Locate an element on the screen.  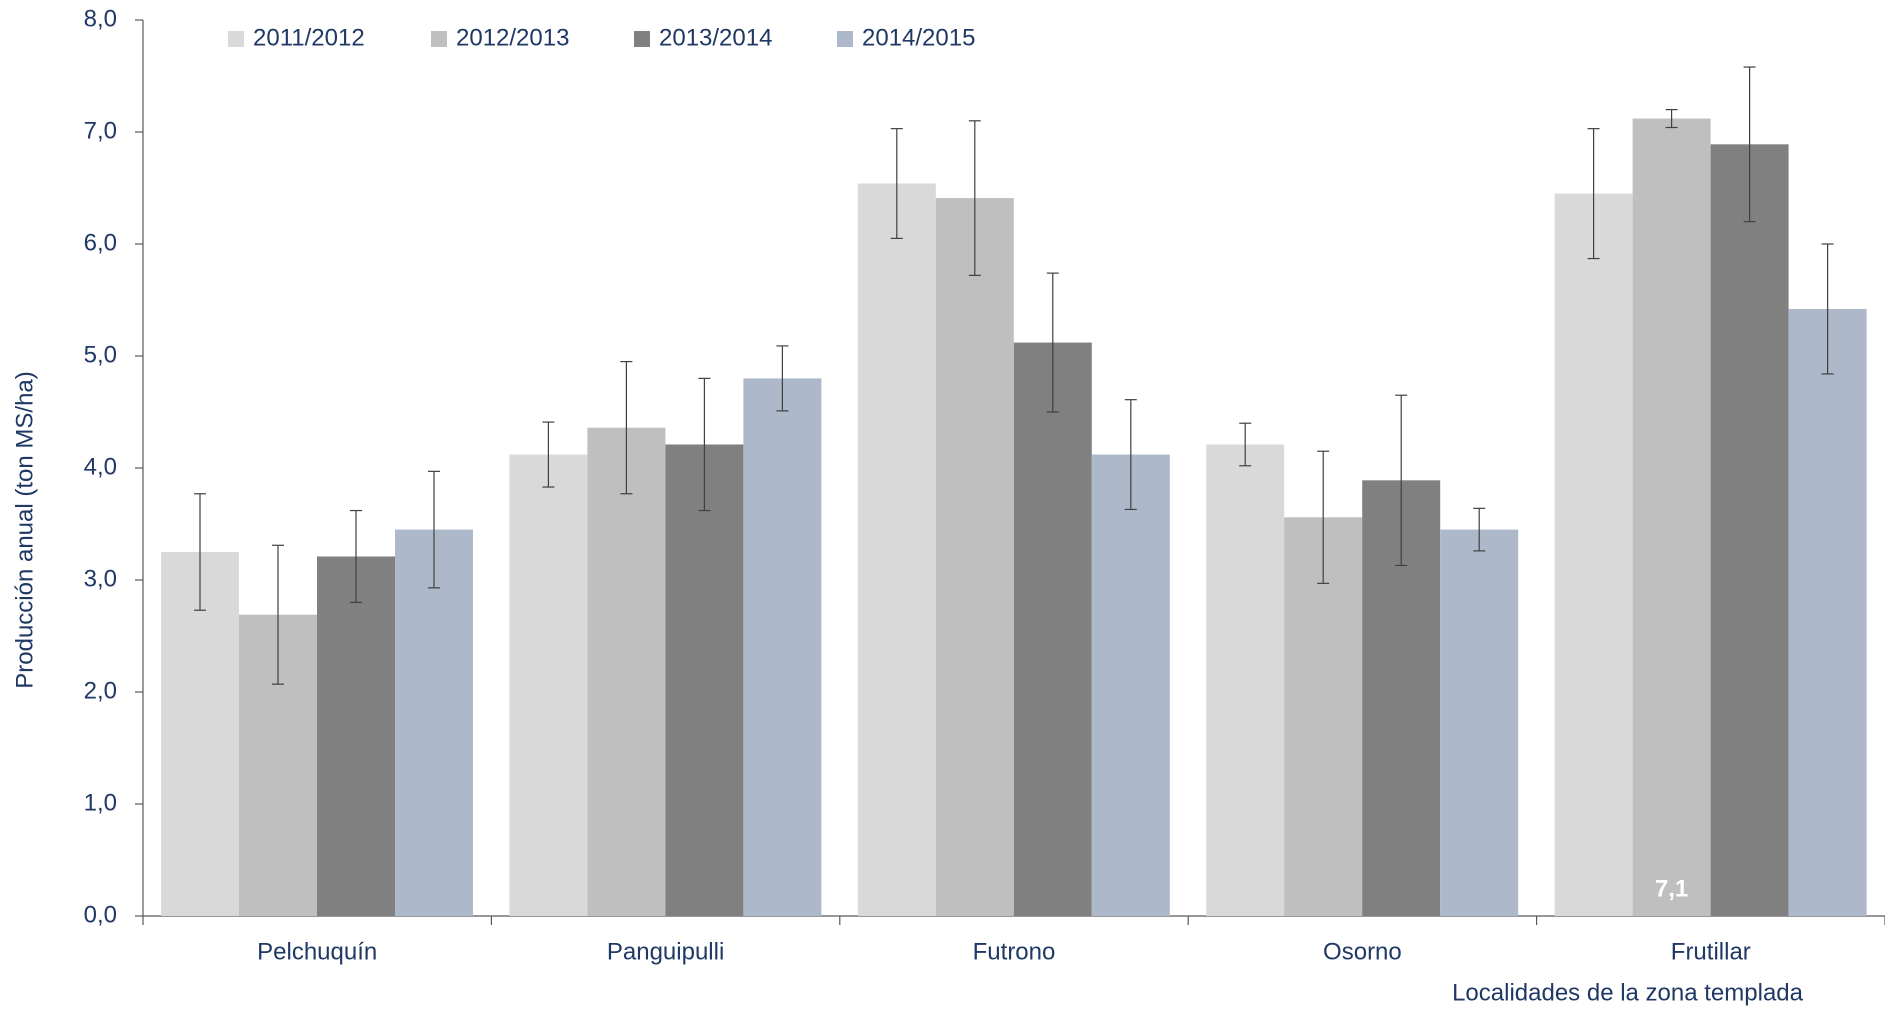
y-tick-label: 1,0 is located at coordinates (100, 802).